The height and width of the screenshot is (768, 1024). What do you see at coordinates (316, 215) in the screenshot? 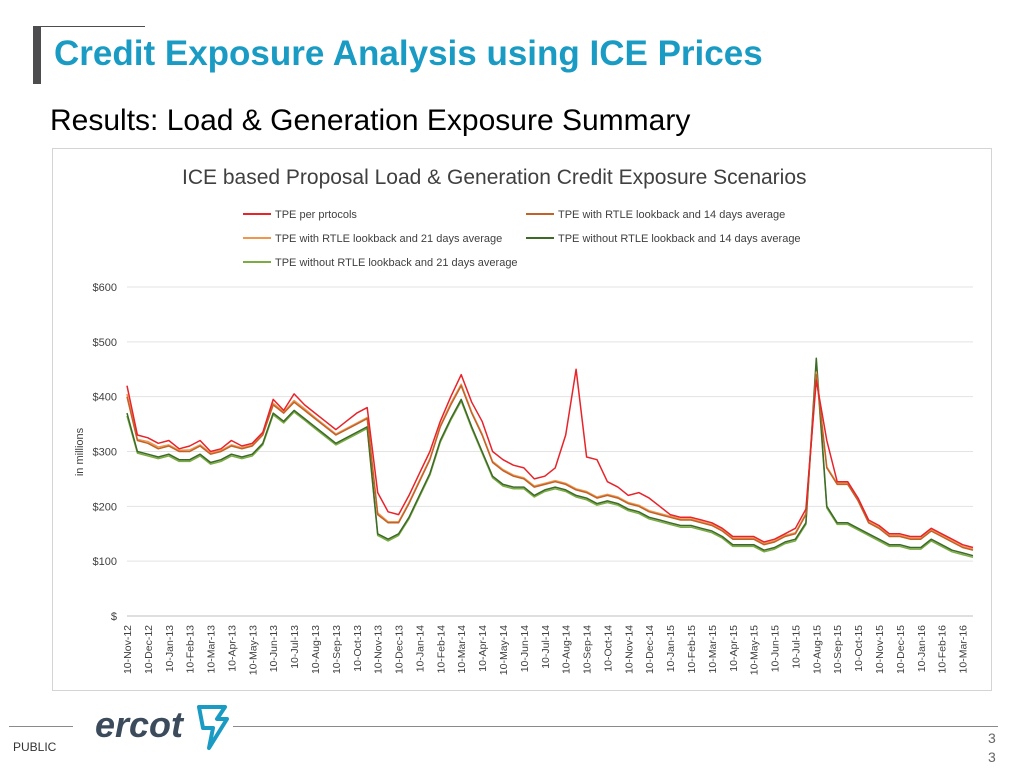
I see `legend-label: TPE per prtocols` at bounding box center [316, 215].